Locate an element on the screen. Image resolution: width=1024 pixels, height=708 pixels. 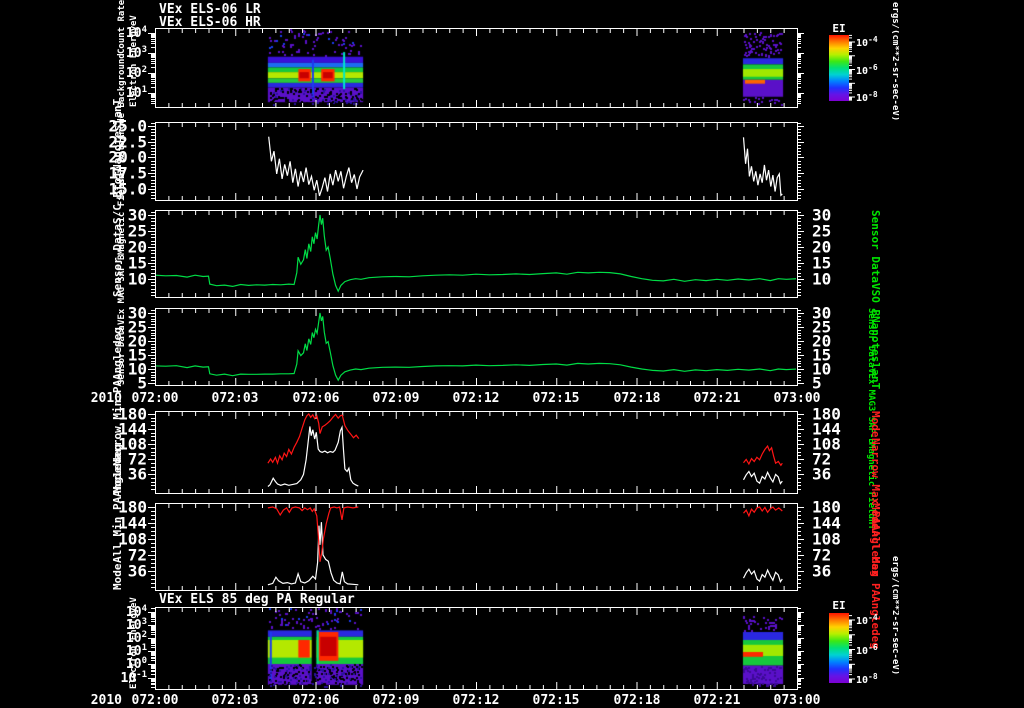
ytick-label-panel6: 102 is located at coordinates (136, 638).